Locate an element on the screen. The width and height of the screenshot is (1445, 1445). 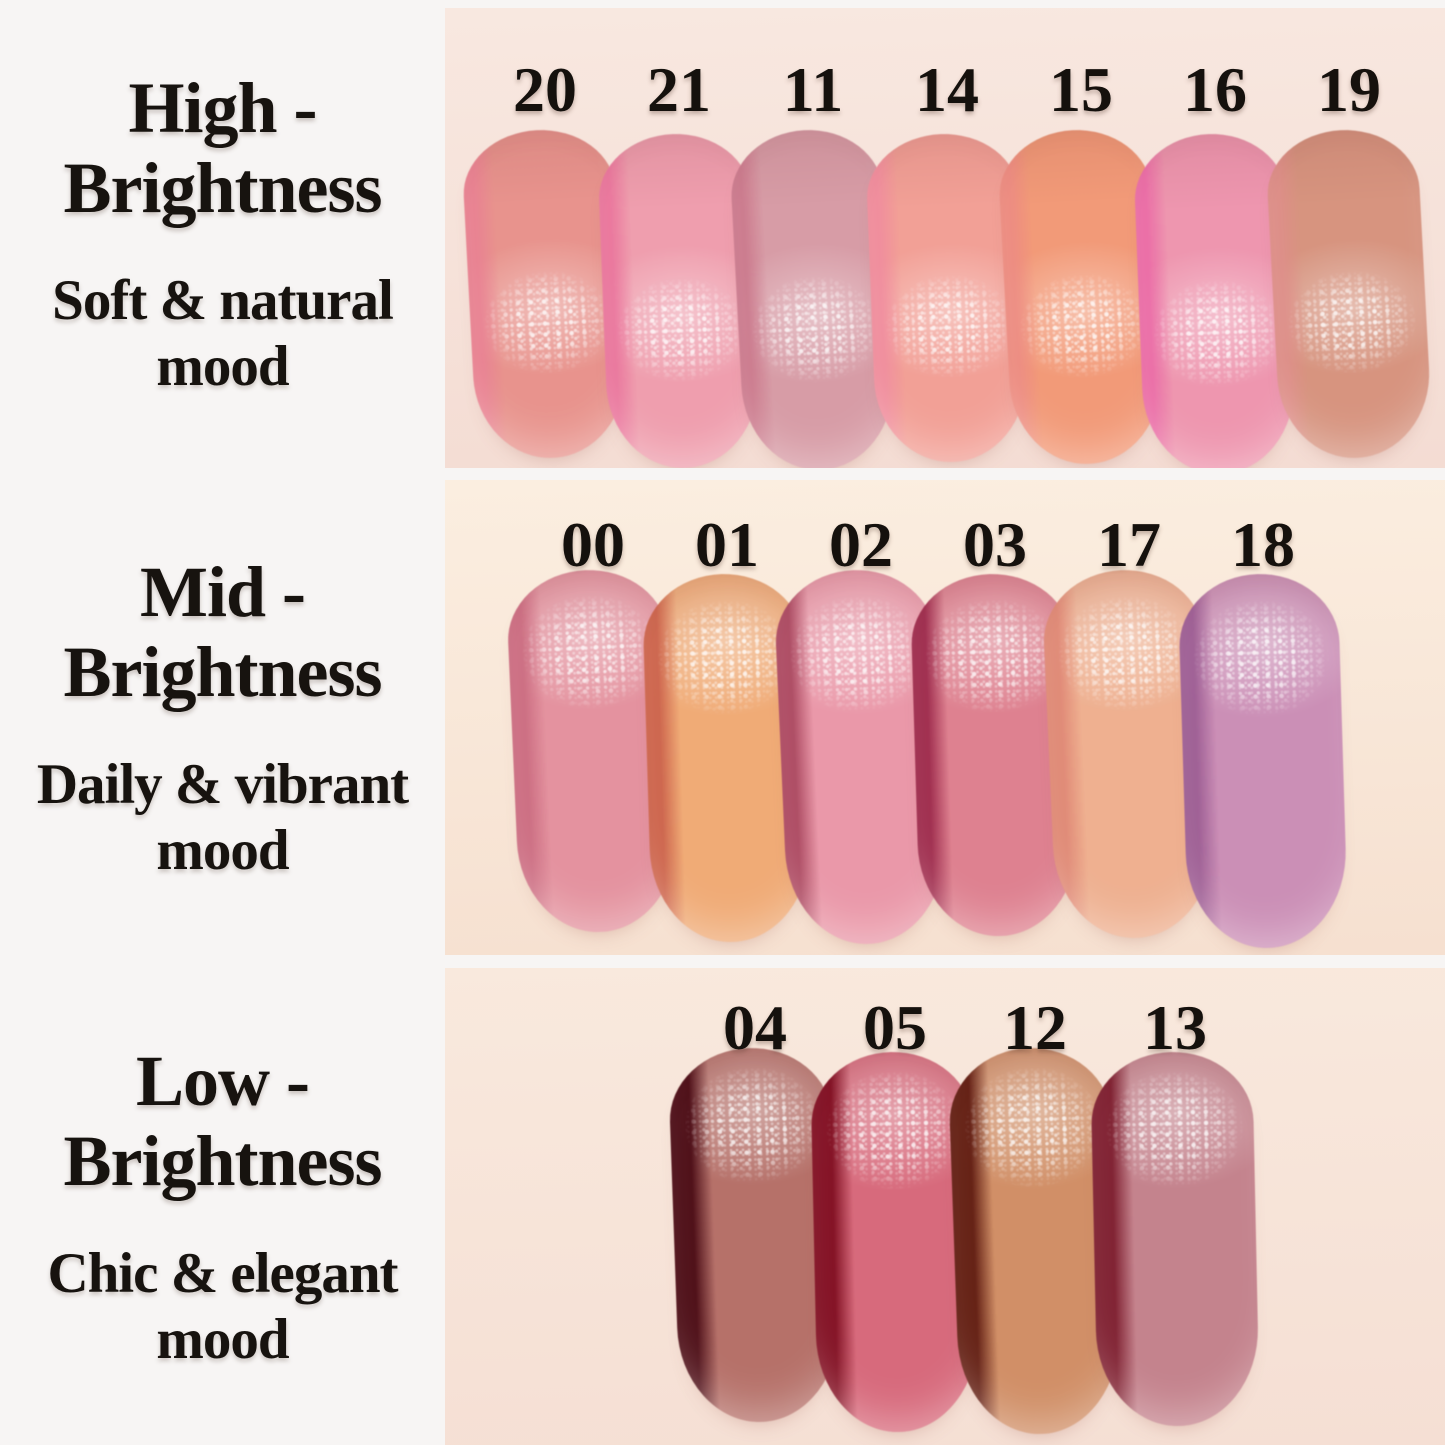
shade-number-17: 17 is located at coordinates (1129, 544).